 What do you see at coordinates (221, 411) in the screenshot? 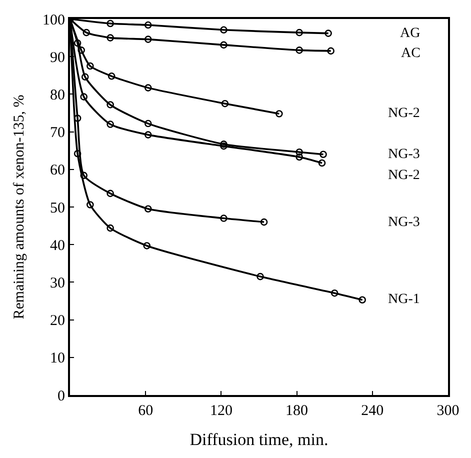
I see `x-tick-label: 120` at bounding box center [221, 411].